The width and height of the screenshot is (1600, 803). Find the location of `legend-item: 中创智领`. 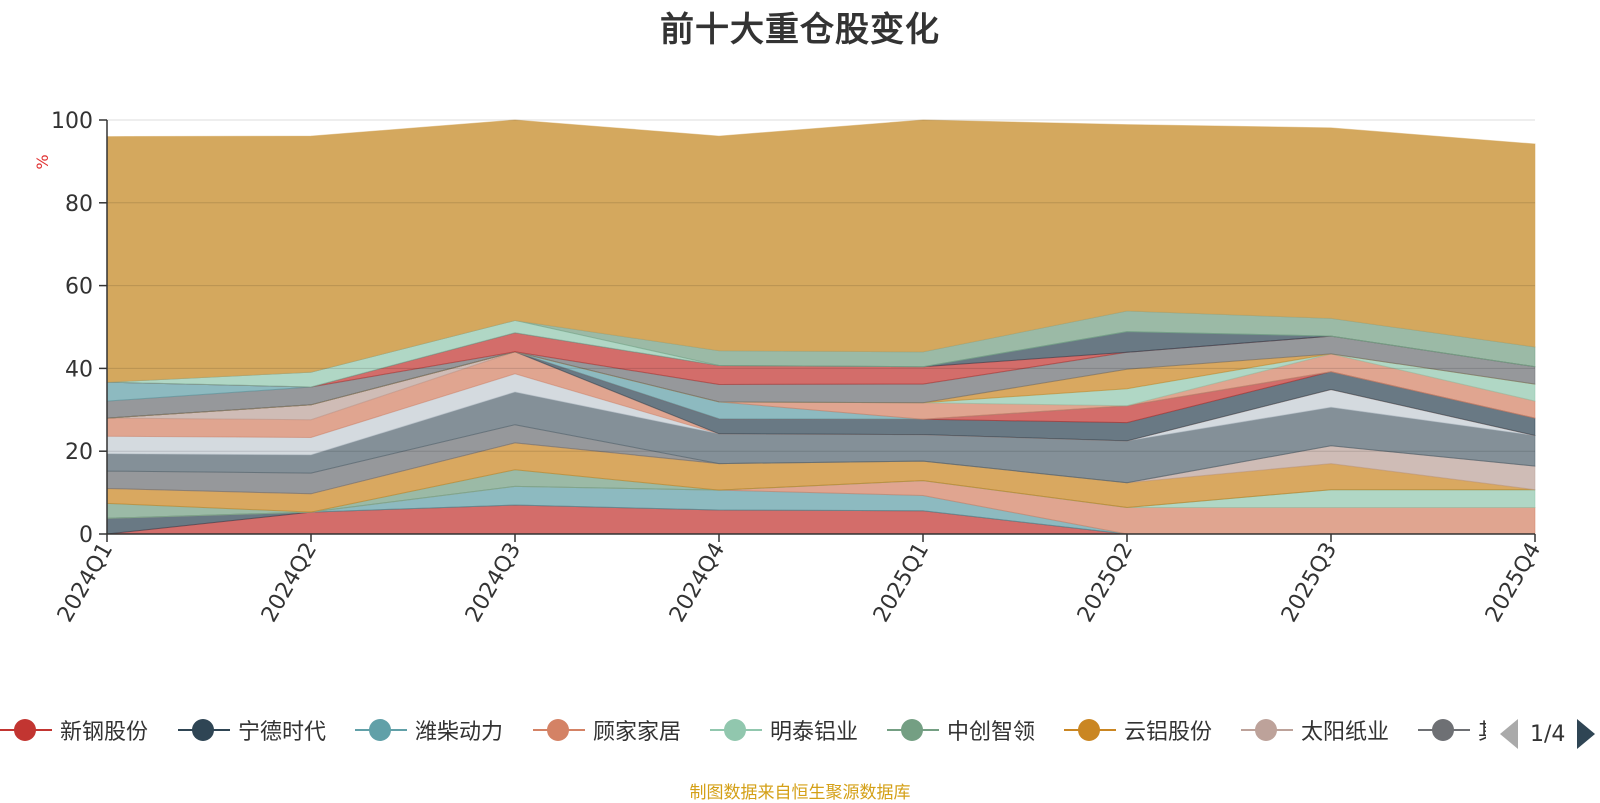

legend-item: 中创智领 is located at coordinates (961, 730).